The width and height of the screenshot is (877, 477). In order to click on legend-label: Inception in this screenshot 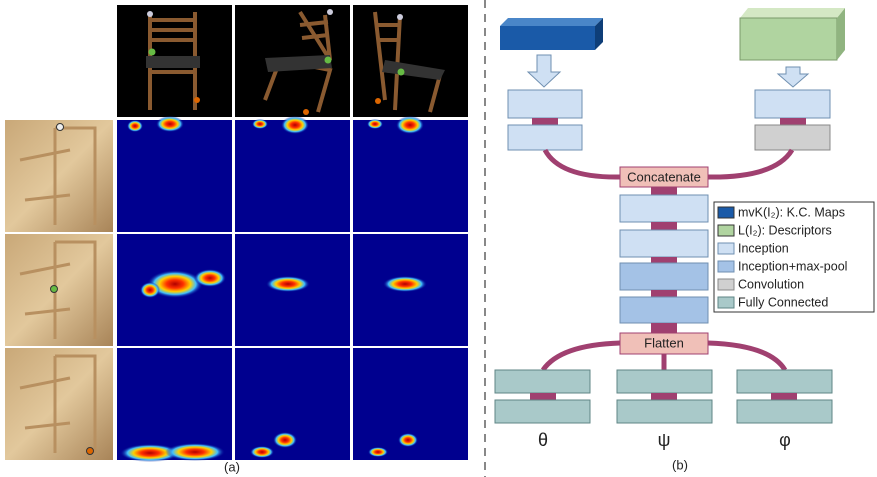, I will do `click(763, 248)`.